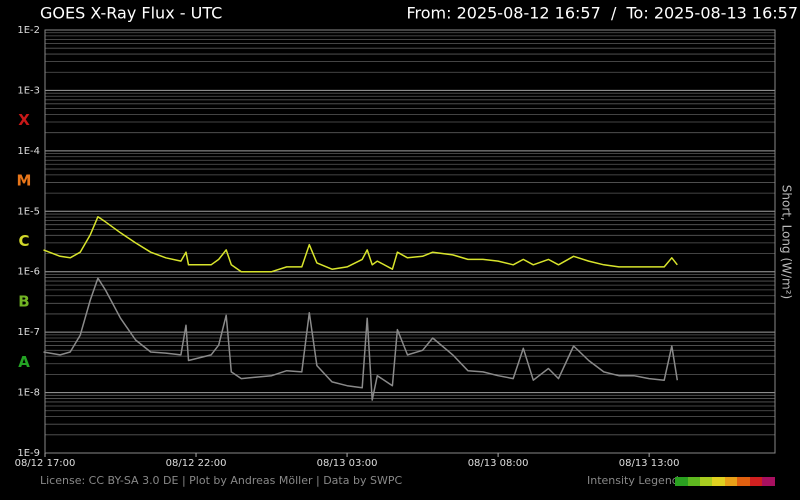 This screenshot has height=500, width=800. What do you see at coordinates (28, 90) in the screenshot?
I see `y-tick-label: 1E-3` at bounding box center [28, 90].